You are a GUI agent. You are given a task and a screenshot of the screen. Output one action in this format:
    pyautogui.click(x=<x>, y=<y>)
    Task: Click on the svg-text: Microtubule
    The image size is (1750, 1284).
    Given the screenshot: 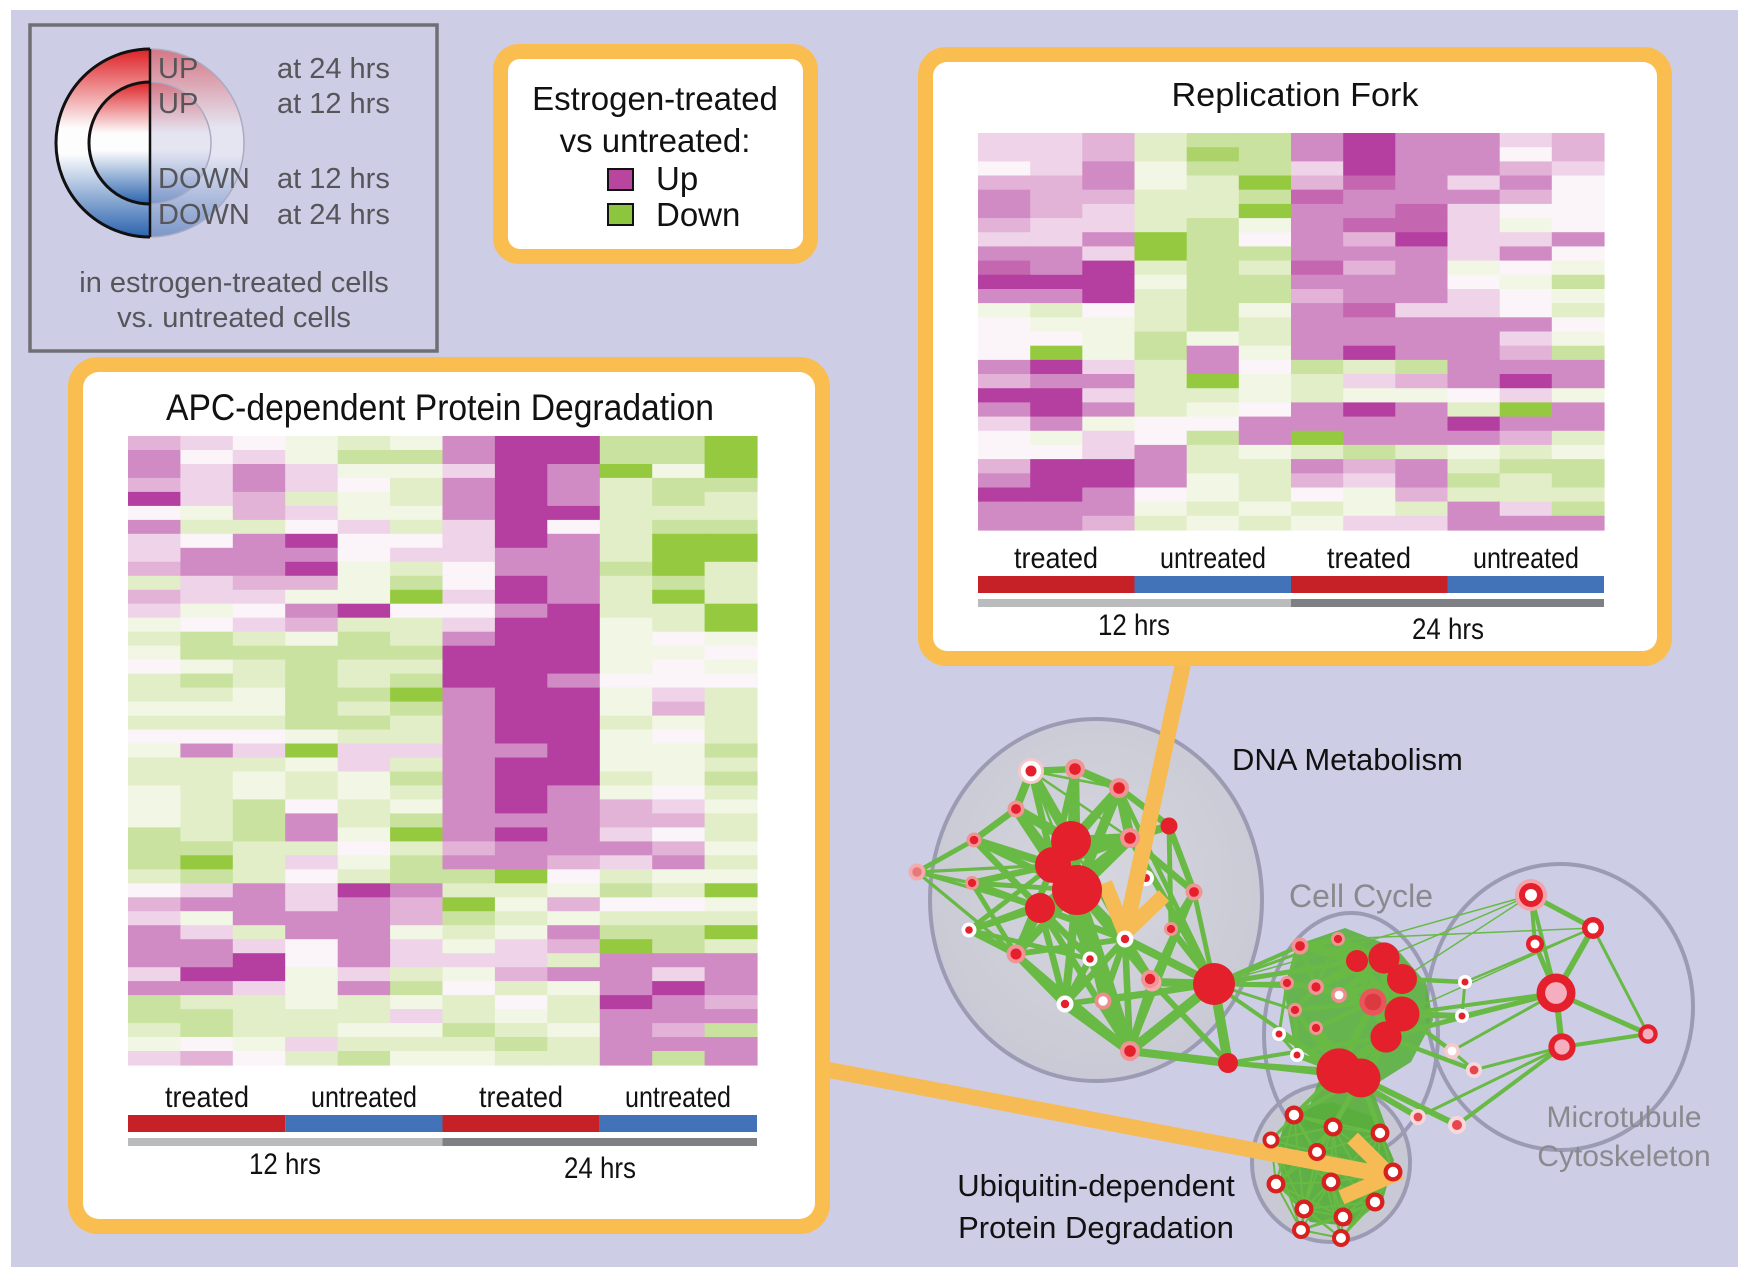 What is the action you would take?
    pyautogui.click(x=1623, y=1117)
    